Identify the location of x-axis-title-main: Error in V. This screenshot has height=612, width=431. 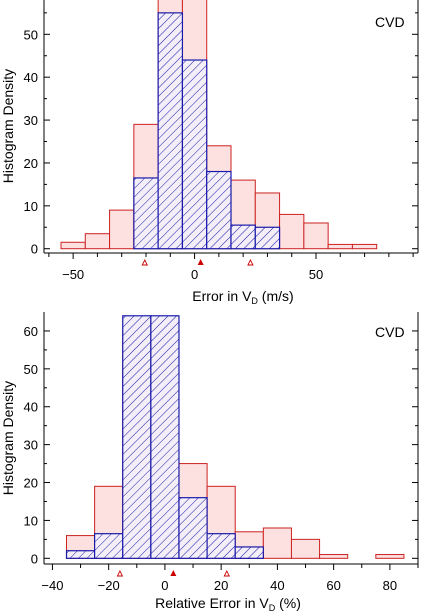
(222, 296).